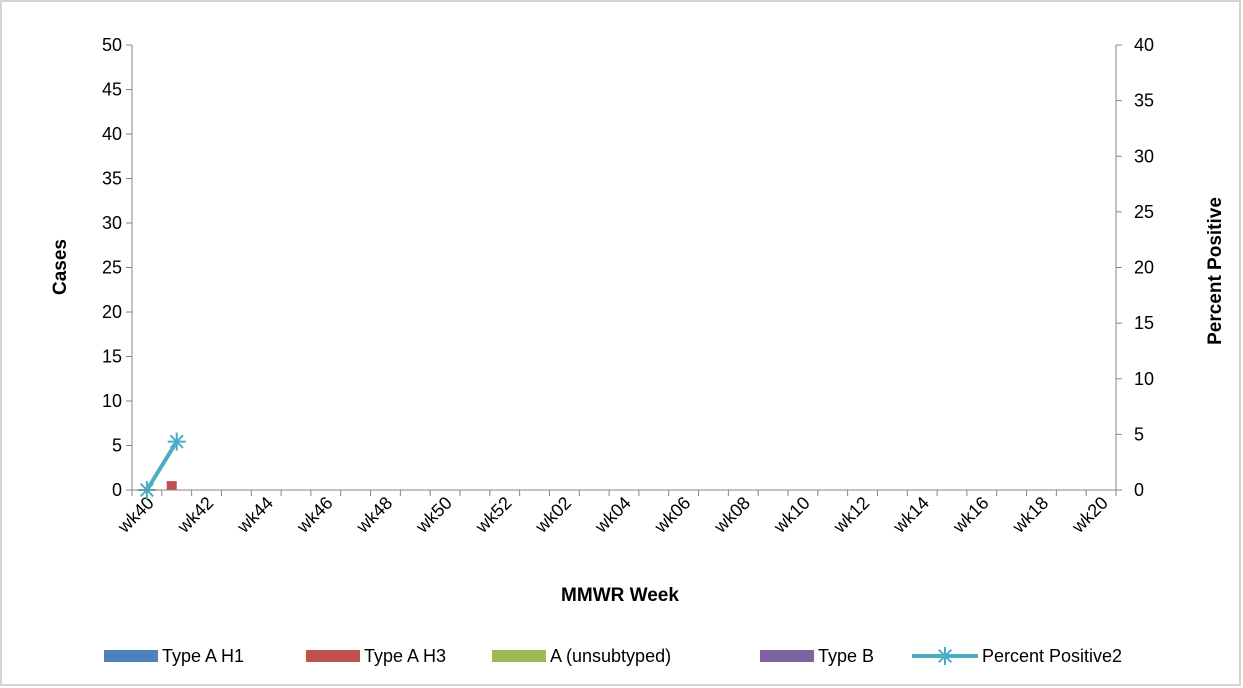 The width and height of the screenshot is (1243, 688). What do you see at coordinates (1139, 434) in the screenshot?
I see `right-tick-label: 5` at bounding box center [1139, 434].